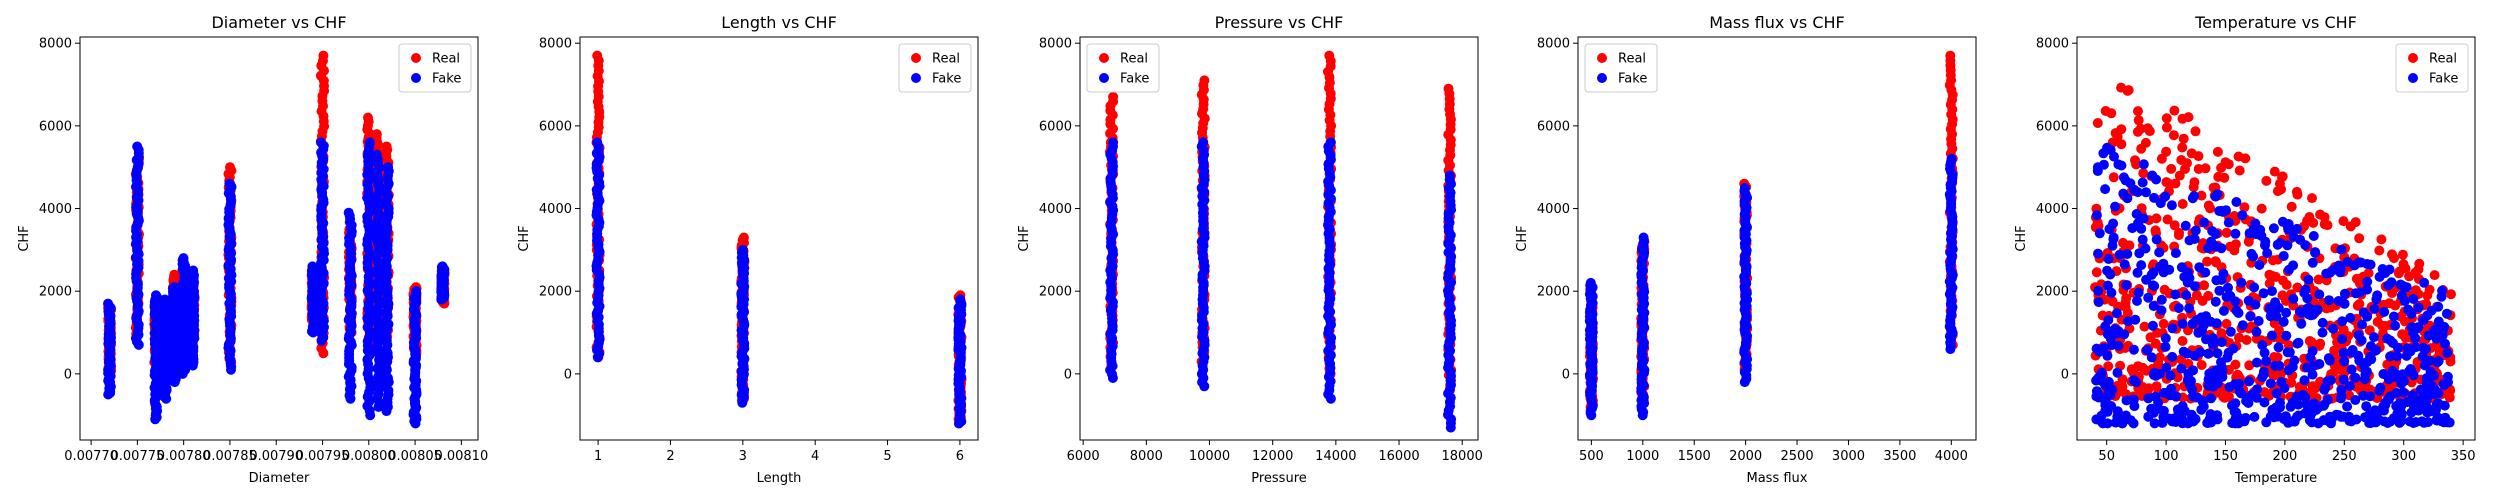 This screenshot has width=2500, height=500. What do you see at coordinates (960, 456) in the screenshot?
I see `x-tick-label: 6` at bounding box center [960, 456].